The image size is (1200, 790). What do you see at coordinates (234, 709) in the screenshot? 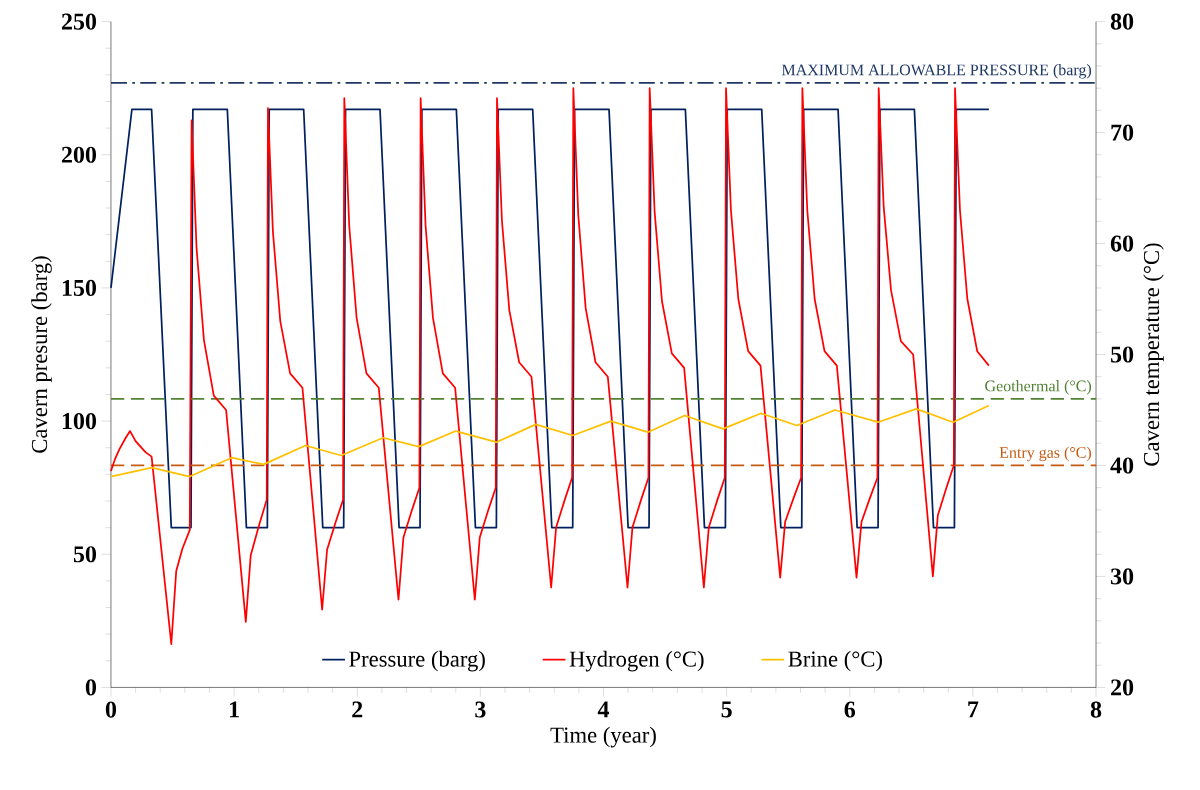
I see `x-tick-label: 1` at bounding box center [234, 709].